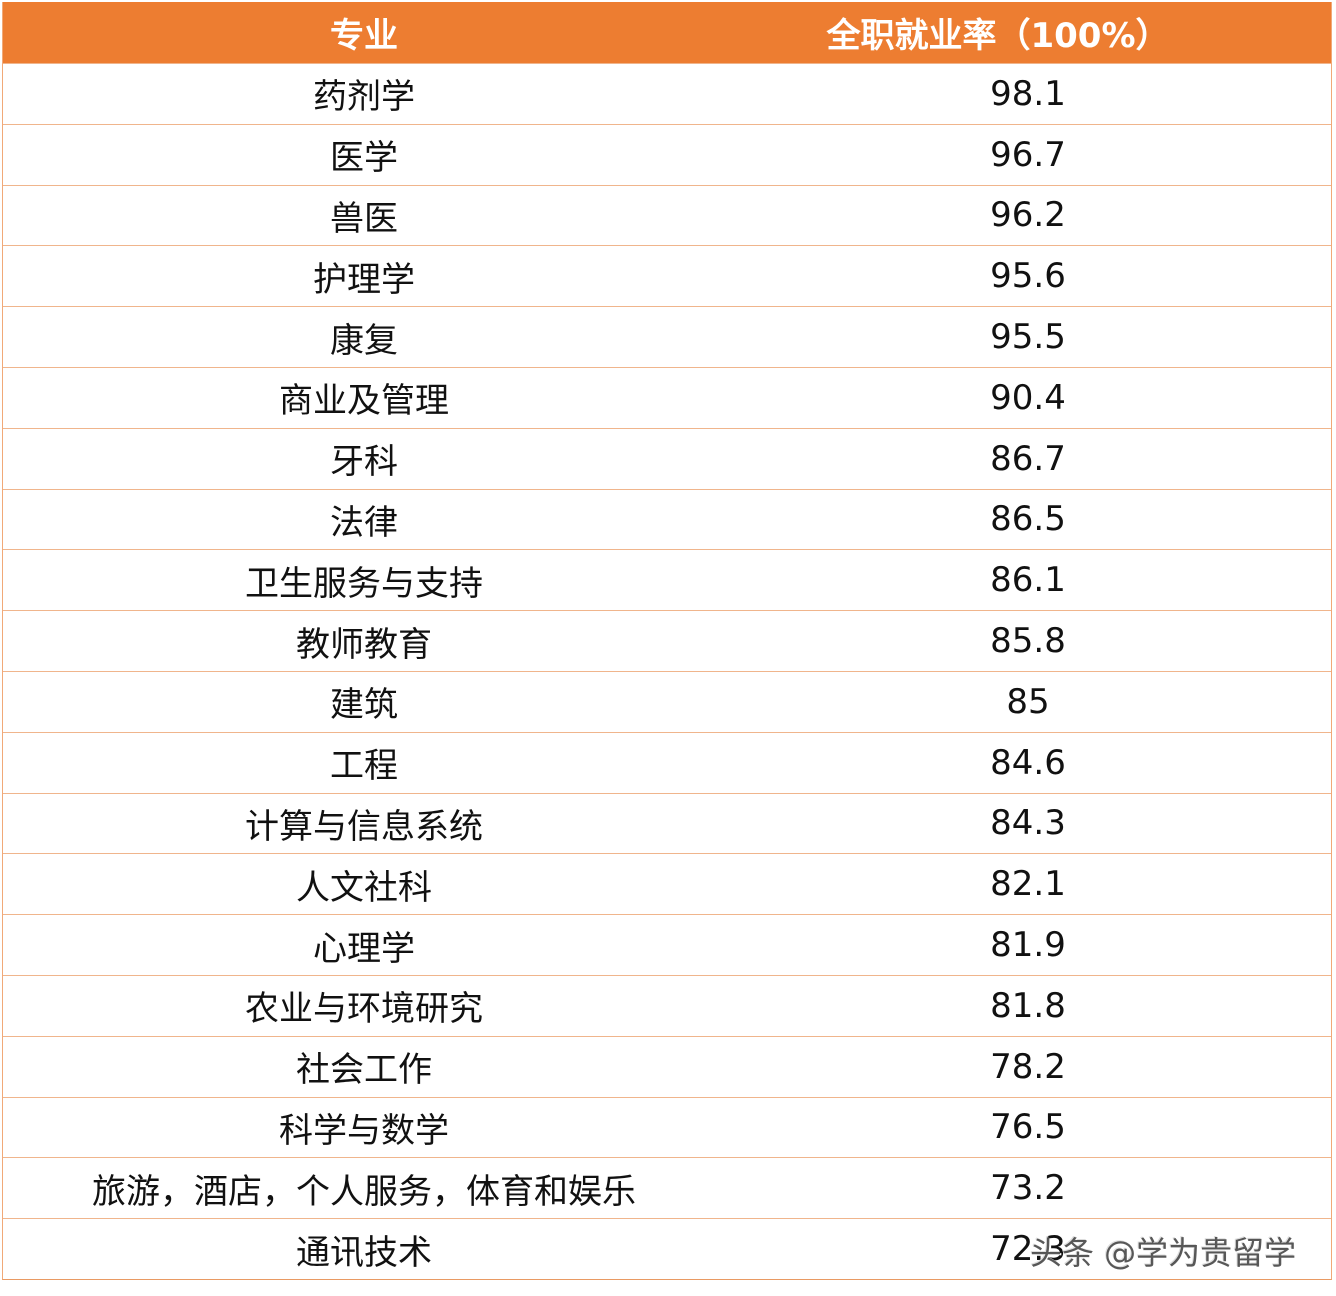 The image size is (1336, 1296). Describe the element at coordinates (1028, 945) in the screenshot. I see `cell-rate: 81.9` at that location.